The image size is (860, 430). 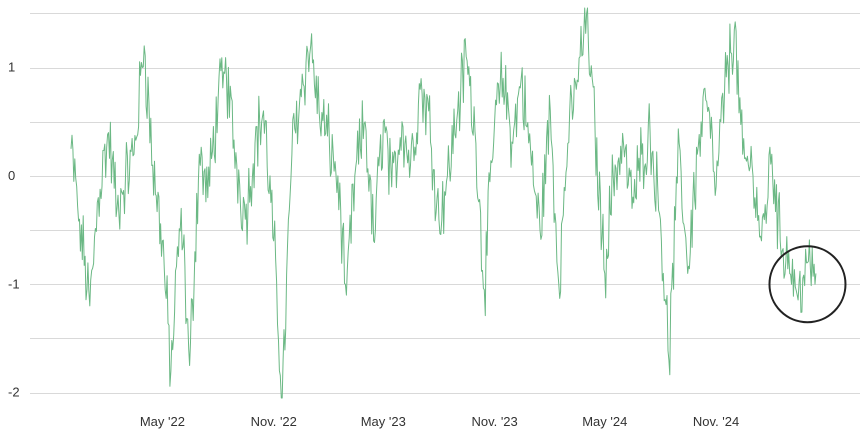 What do you see at coordinates (383, 421) in the screenshot?
I see `x-tick-label: May '23` at bounding box center [383, 421].